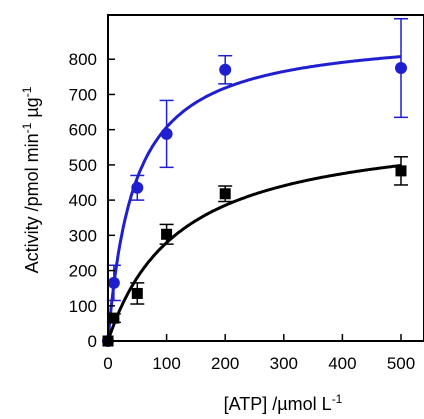  I want to click on y-axis-label-text: Activity /pmol min, so click(32, 203).